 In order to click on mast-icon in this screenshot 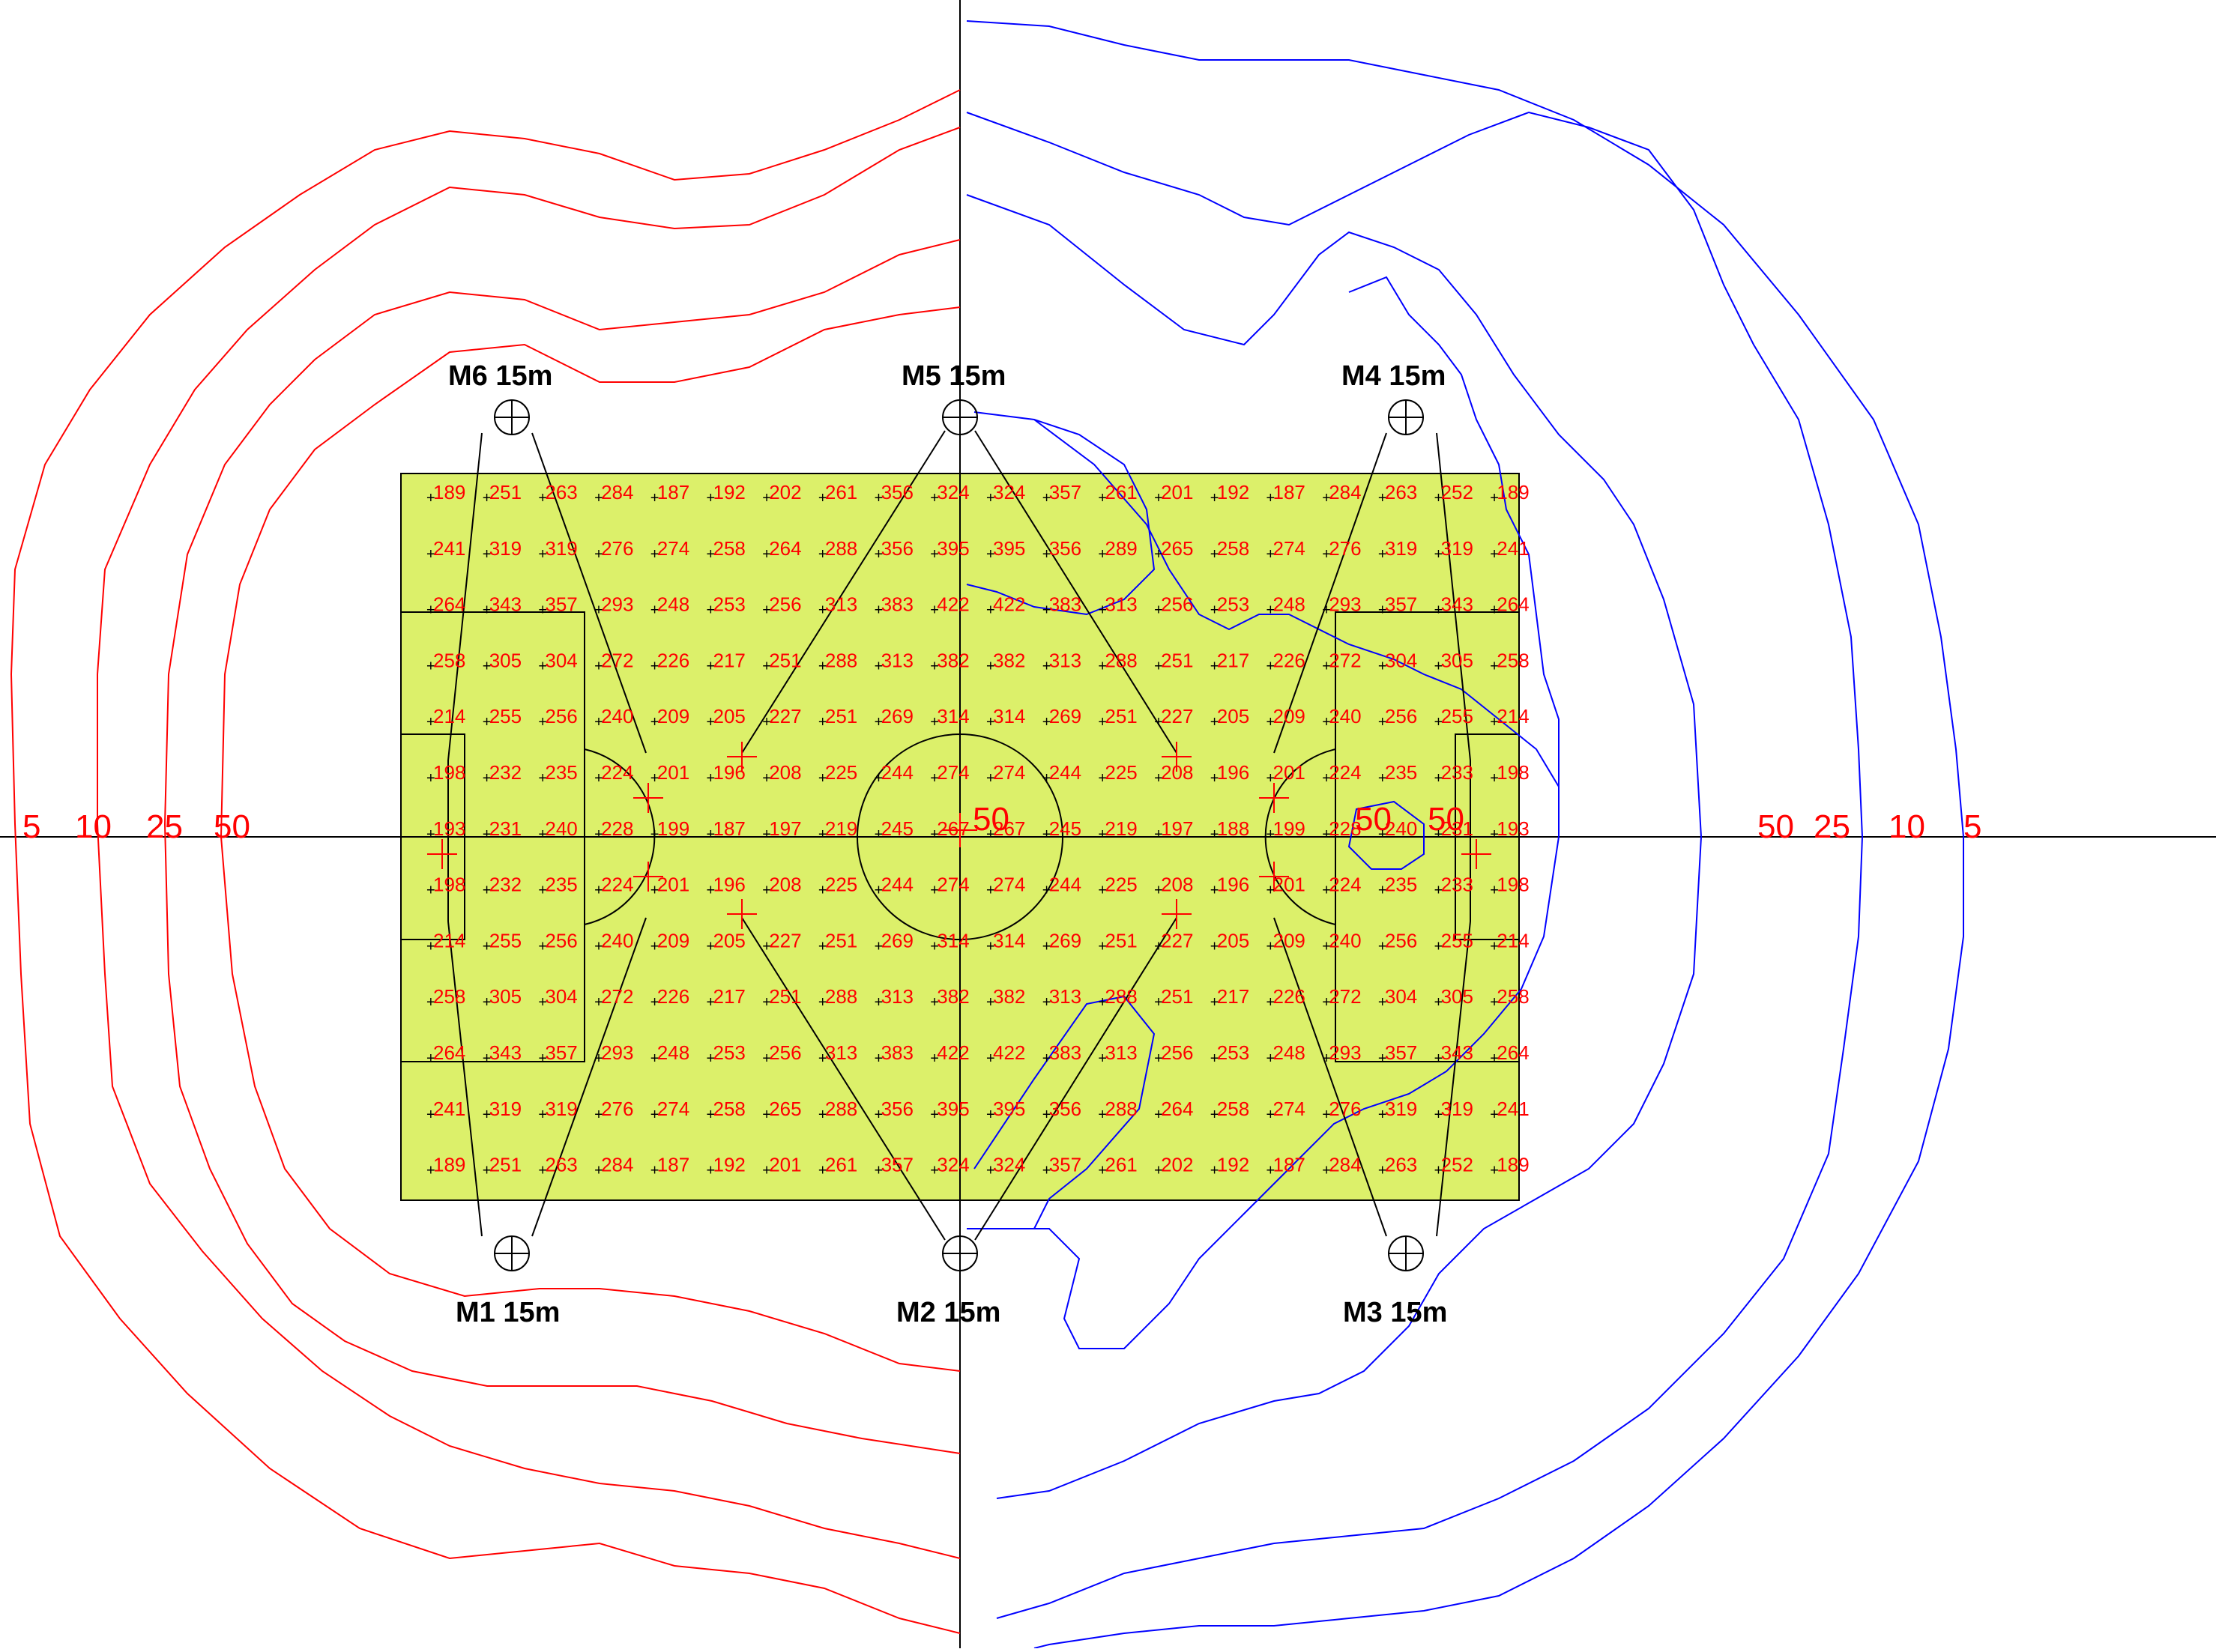, I will do `click(512, 1253)`.